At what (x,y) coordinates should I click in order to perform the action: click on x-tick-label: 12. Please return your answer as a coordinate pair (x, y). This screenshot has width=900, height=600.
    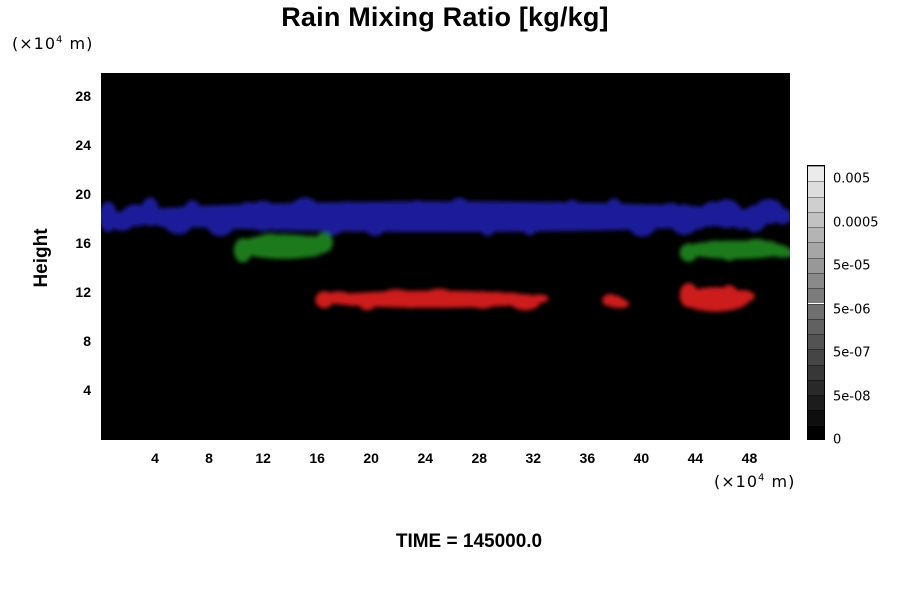
    Looking at the image, I should click on (263, 458).